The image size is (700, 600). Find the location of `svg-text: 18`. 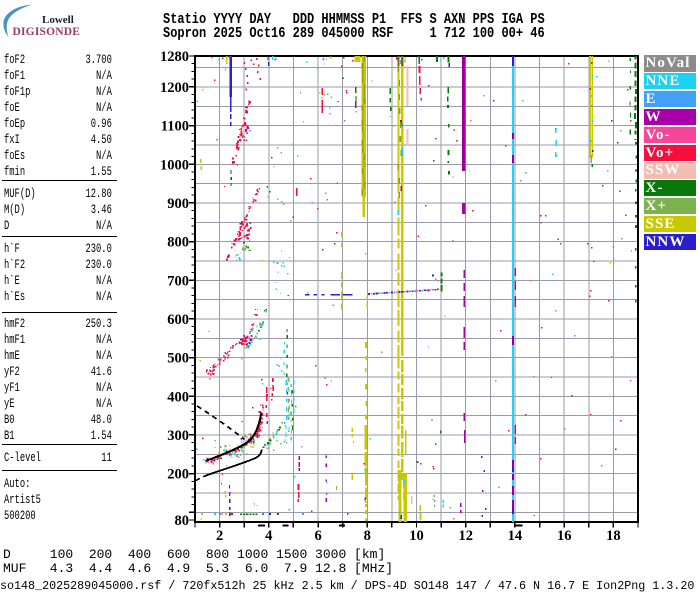

svg-text: 18 is located at coordinates (613, 536).